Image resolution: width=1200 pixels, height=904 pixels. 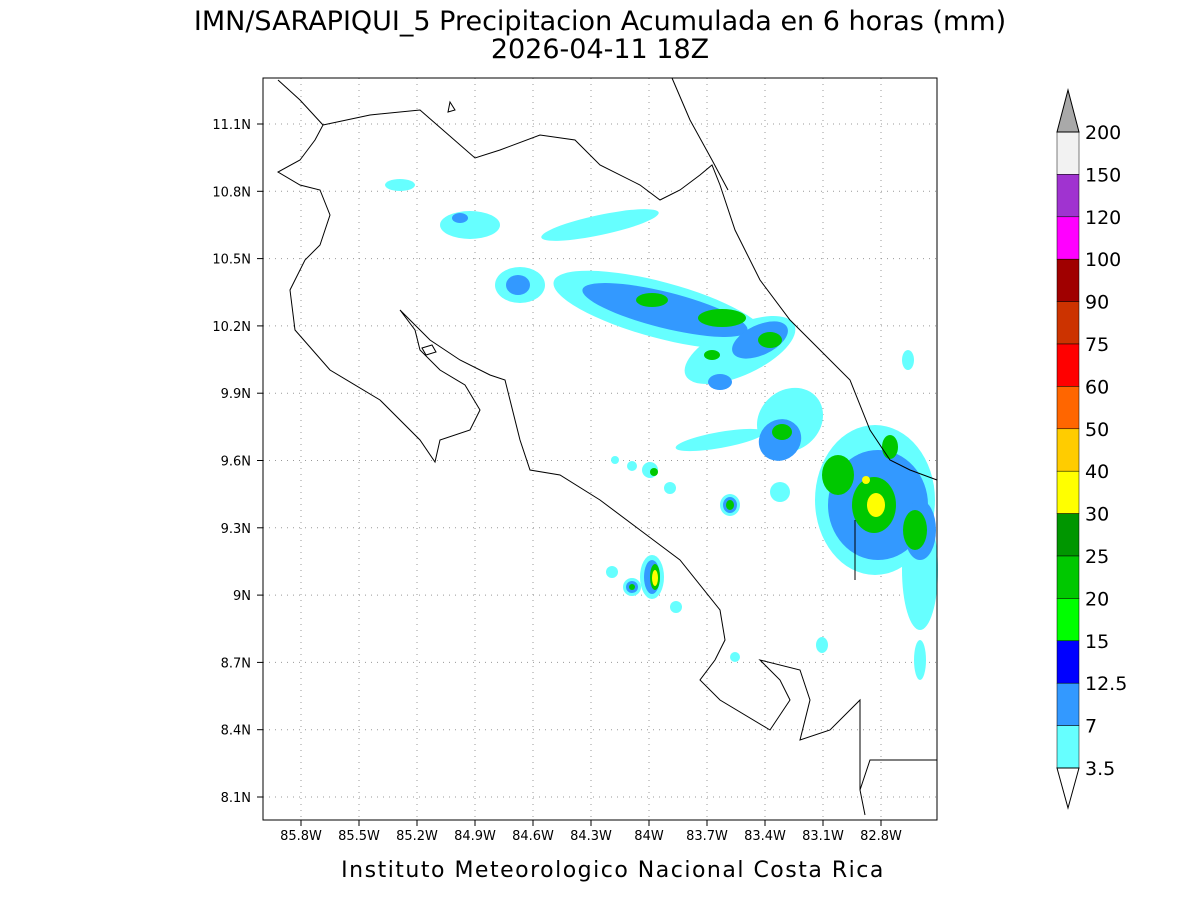 What do you see at coordinates (1097, 303) in the screenshot?
I see `colorbar-label: 90` at bounding box center [1097, 303].